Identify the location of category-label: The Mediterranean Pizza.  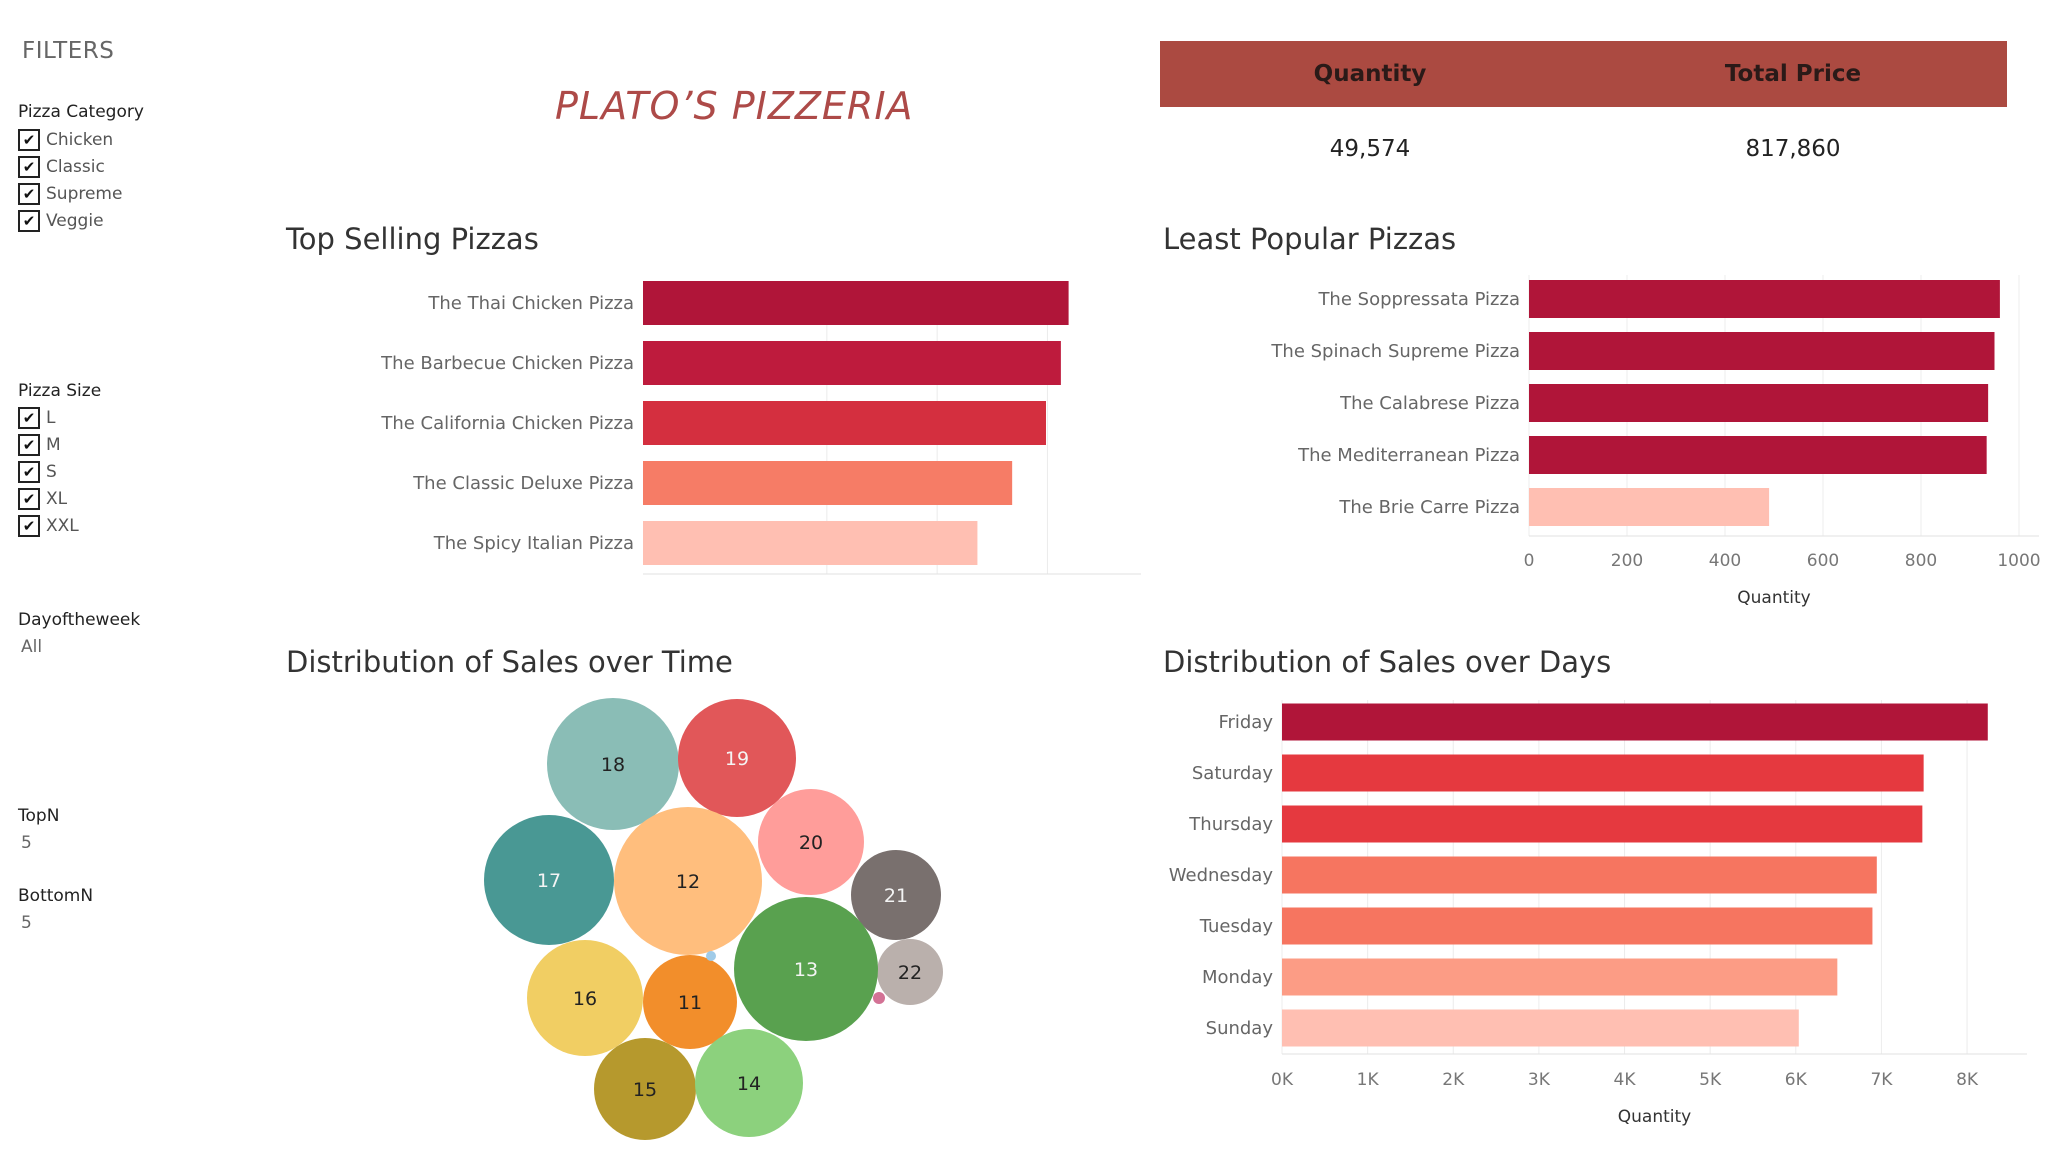
(1408, 455).